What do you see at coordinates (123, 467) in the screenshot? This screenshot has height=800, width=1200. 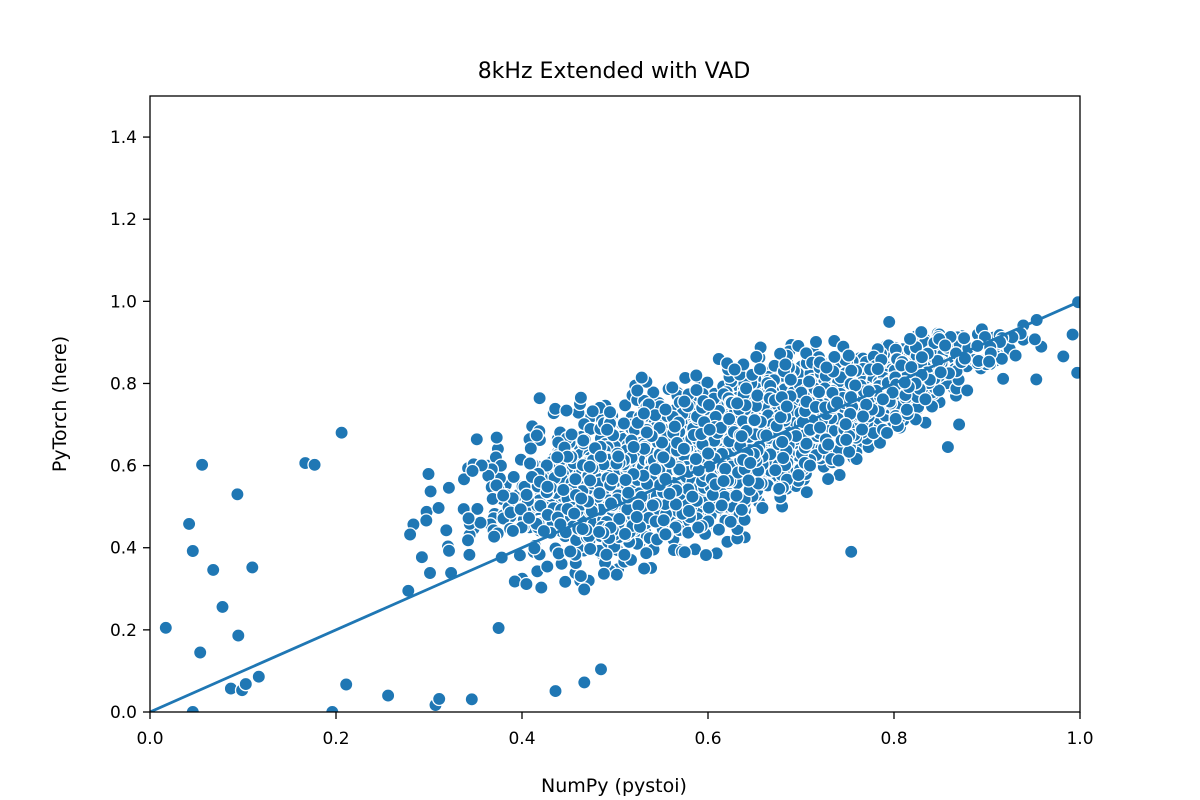 I see `y-tick-label: 0.6` at bounding box center [123, 467].